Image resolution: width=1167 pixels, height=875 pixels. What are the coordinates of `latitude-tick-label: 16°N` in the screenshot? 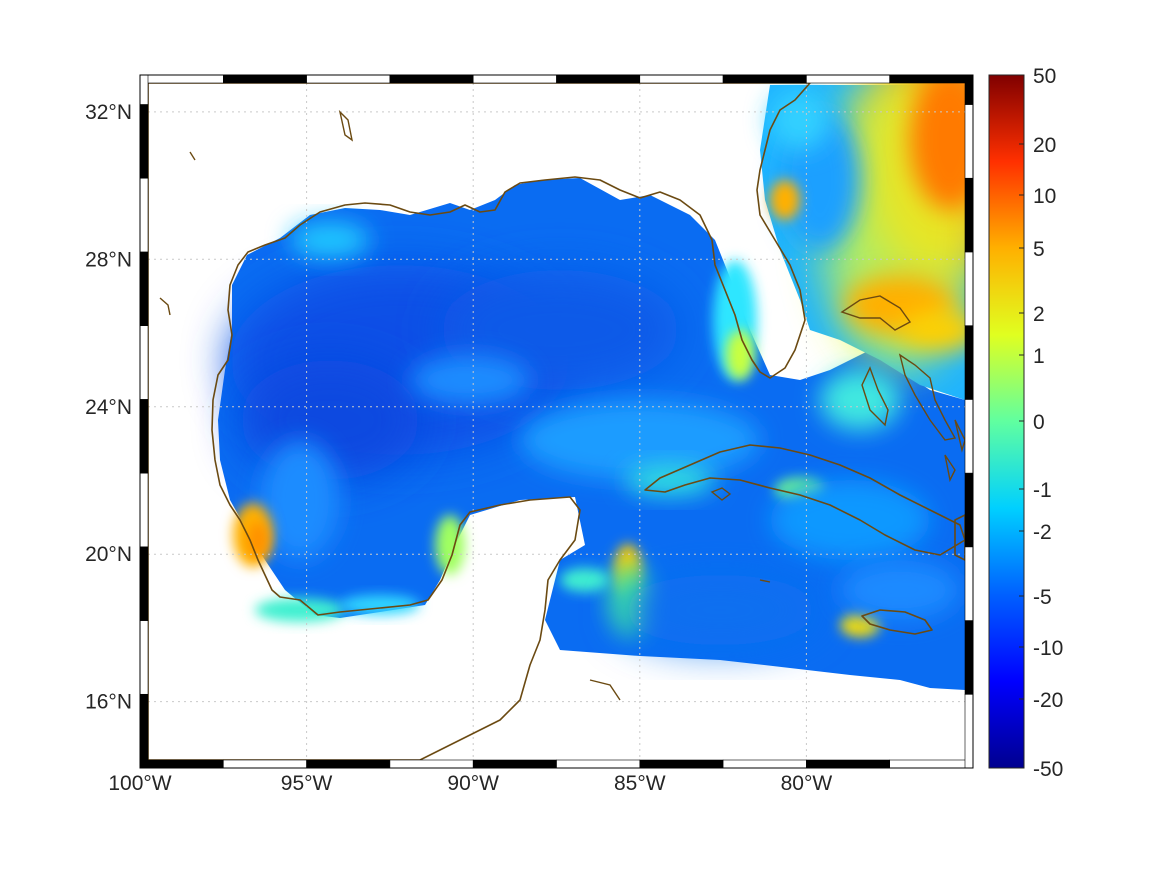 It's located at (108, 702).